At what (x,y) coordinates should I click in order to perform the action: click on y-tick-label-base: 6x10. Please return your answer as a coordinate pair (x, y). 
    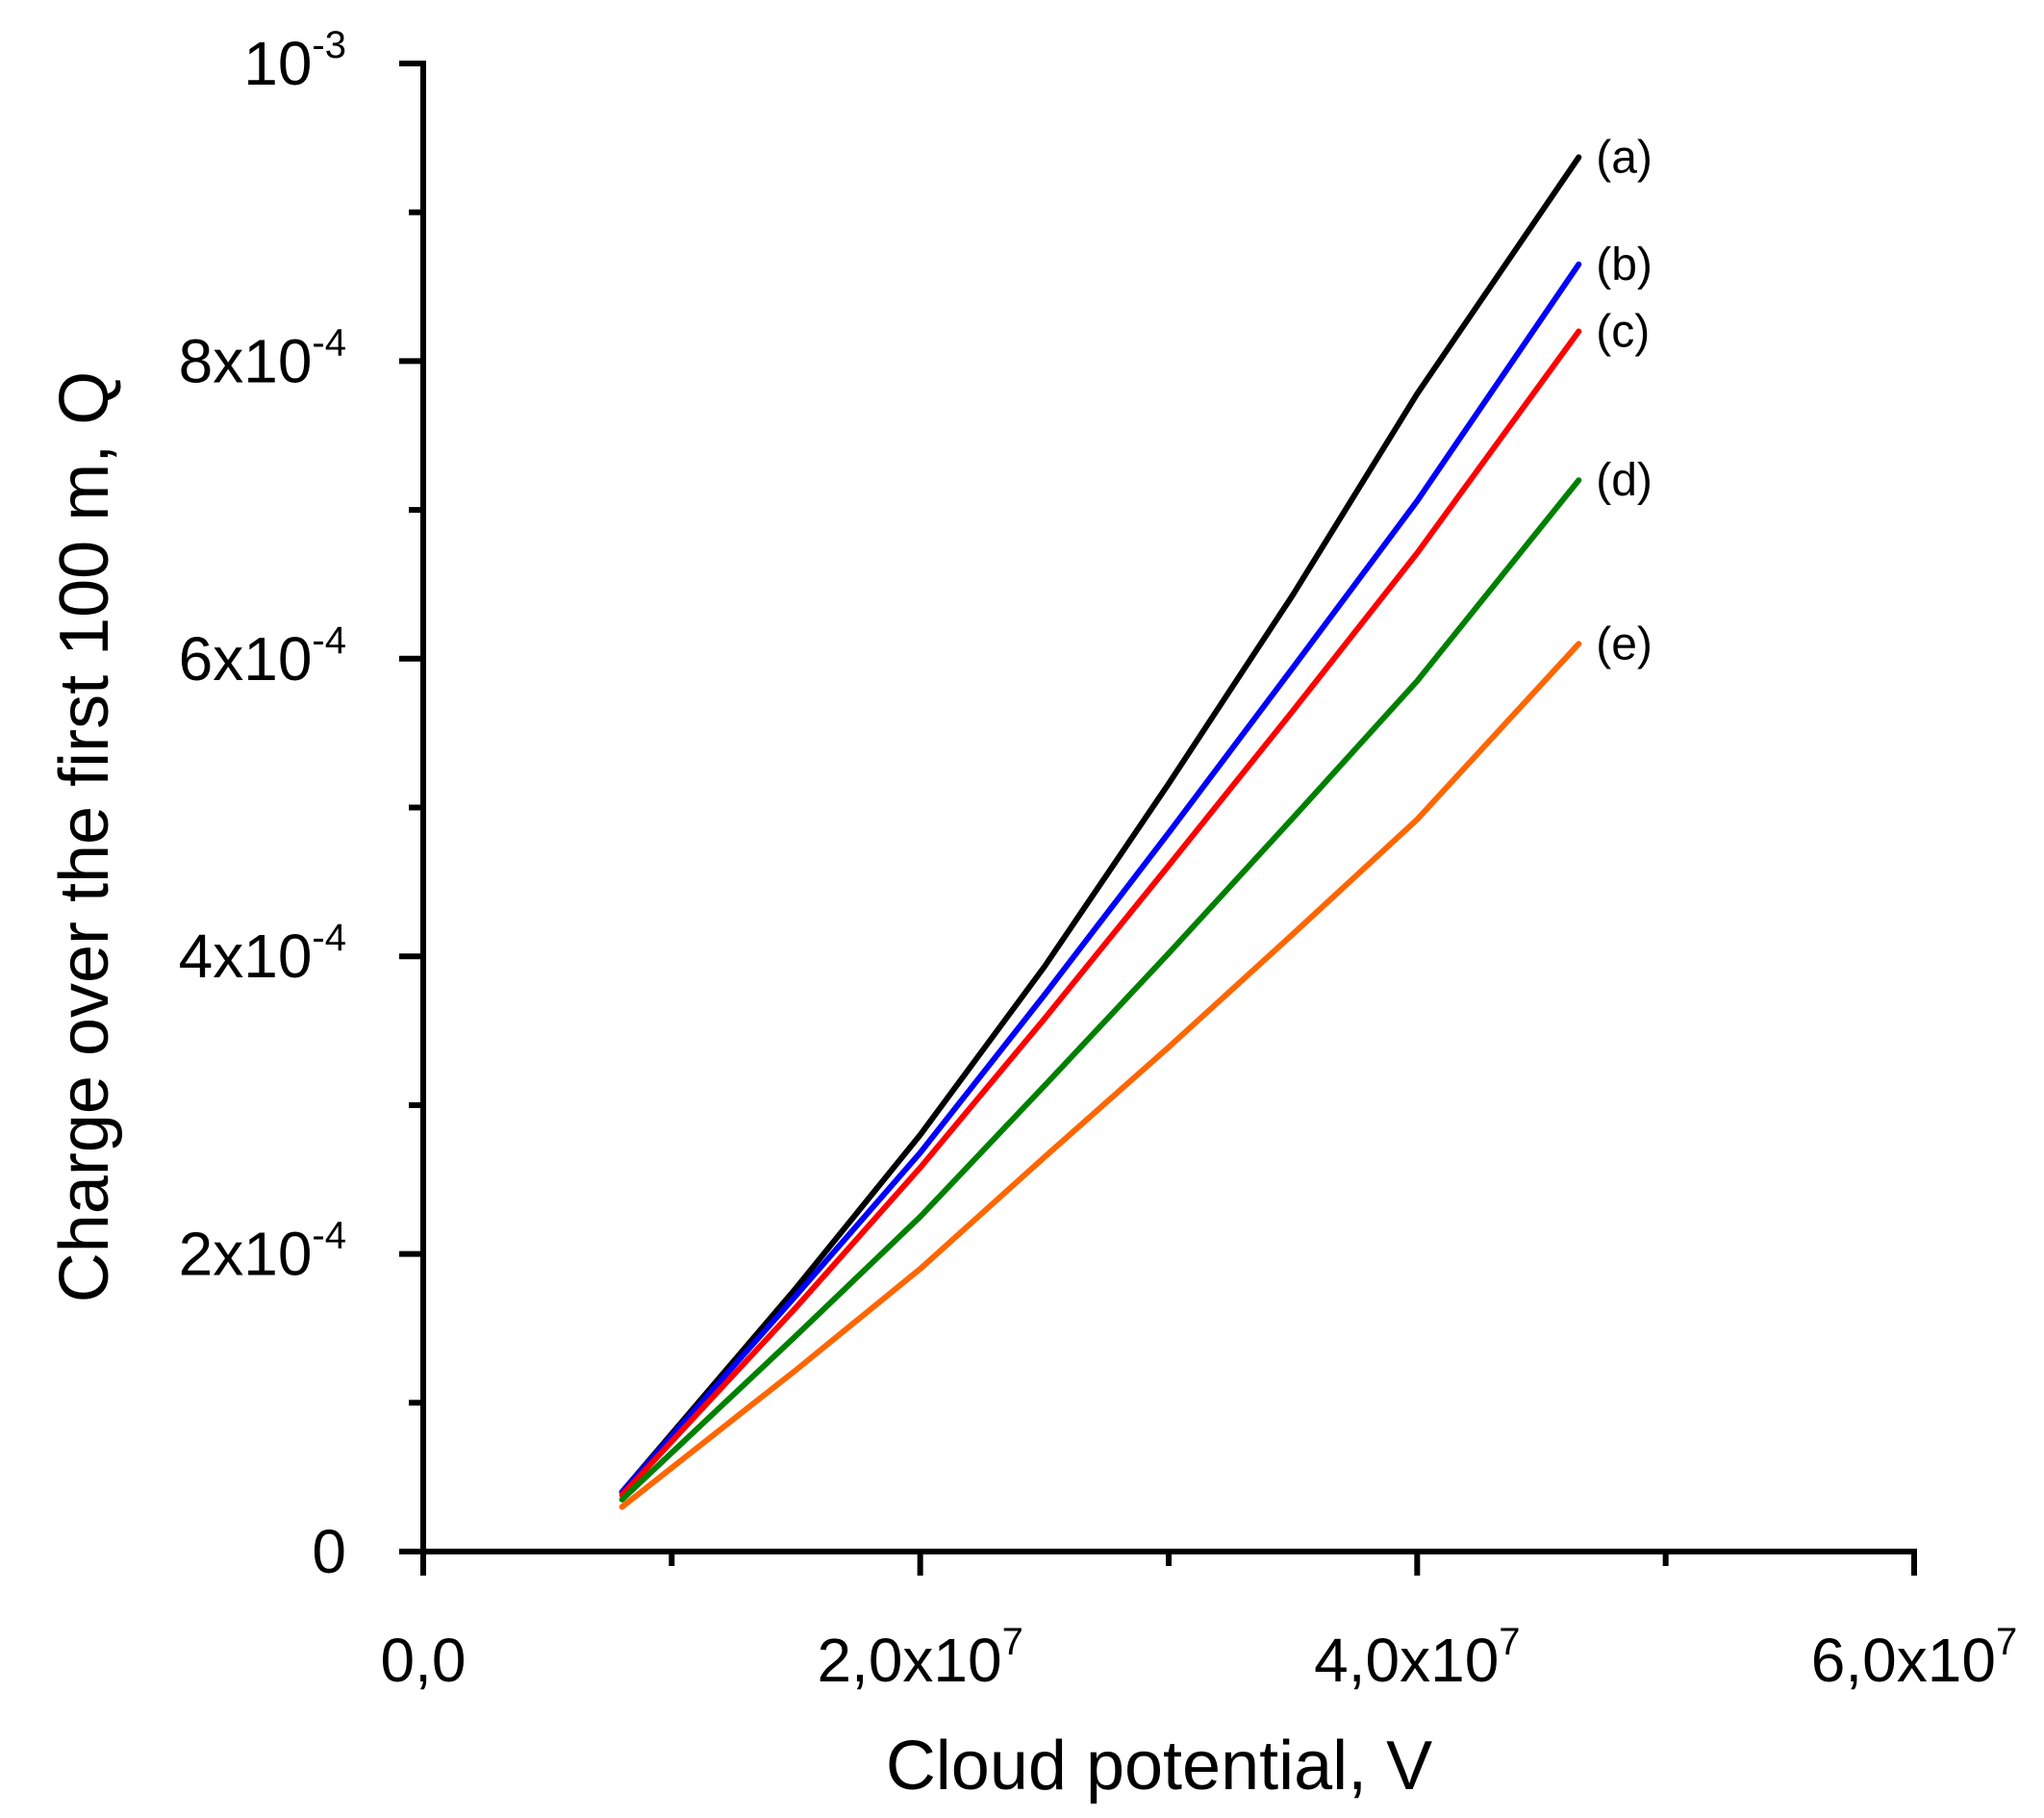
    Looking at the image, I should click on (246, 659).